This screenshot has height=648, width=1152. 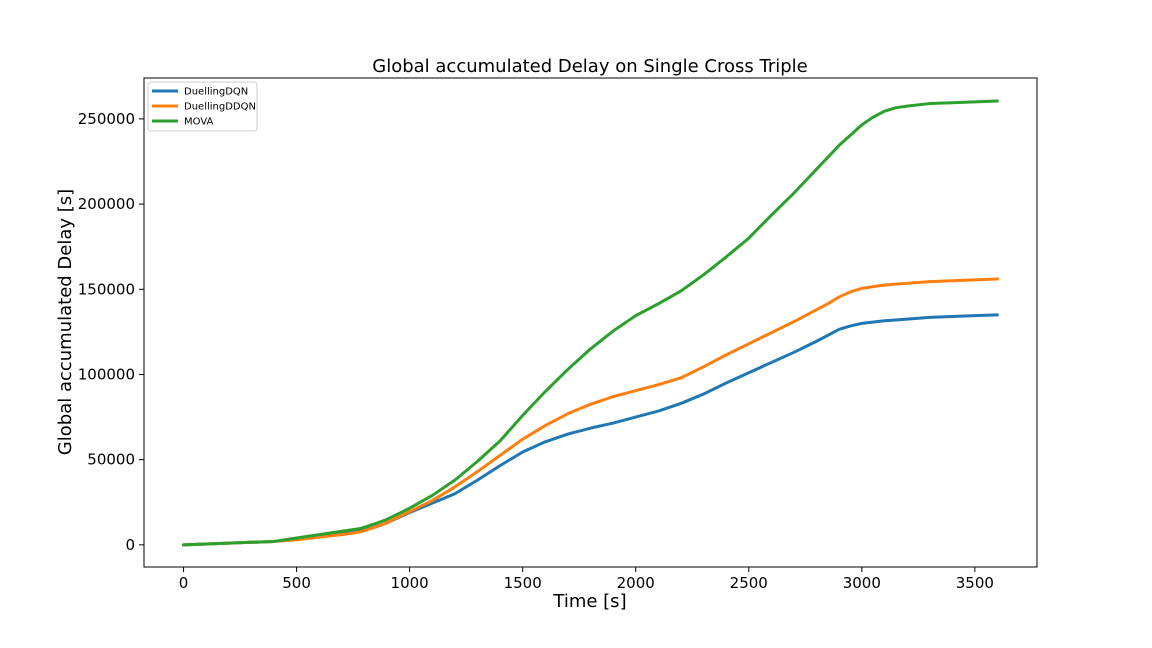 What do you see at coordinates (523, 583) in the screenshot?
I see `x-tick-label: 1500` at bounding box center [523, 583].